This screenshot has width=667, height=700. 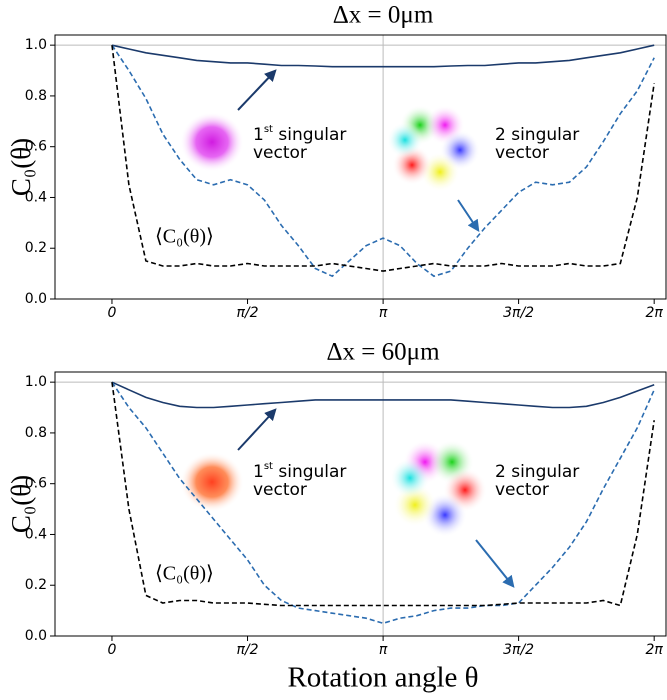 What do you see at coordinates (383, 352) in the screenshot?
I see `chart-title: Δx = 60μm` at bounding box center [383, 352].